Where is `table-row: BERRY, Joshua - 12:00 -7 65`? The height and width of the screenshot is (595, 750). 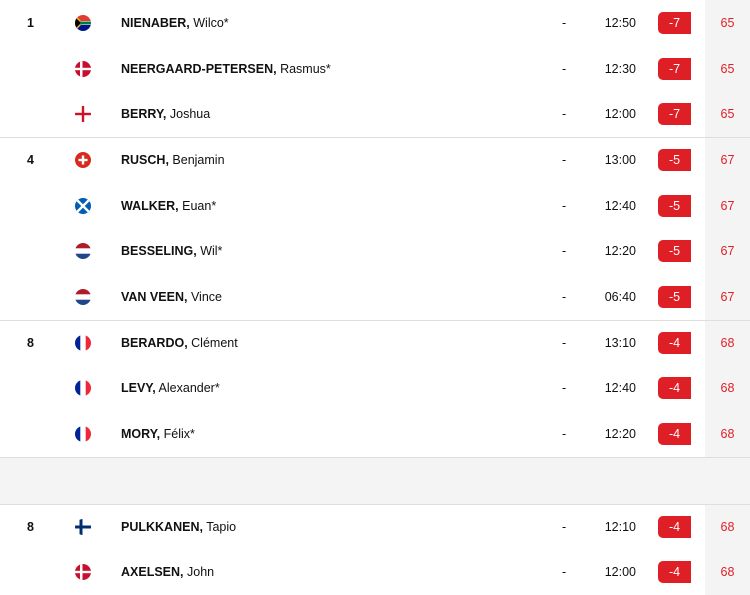
table-row: BERRY, Joshua - 12:00 -7 65 is located at coordinates (375, 114).